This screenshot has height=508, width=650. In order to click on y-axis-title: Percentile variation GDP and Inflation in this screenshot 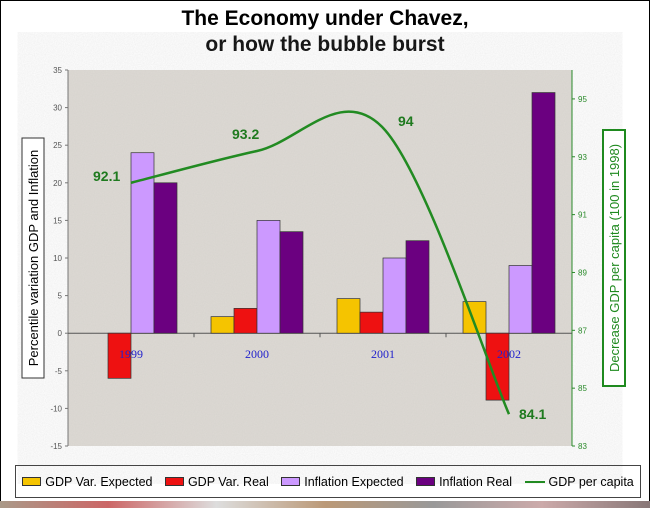, I will do `click(33, 258)`.